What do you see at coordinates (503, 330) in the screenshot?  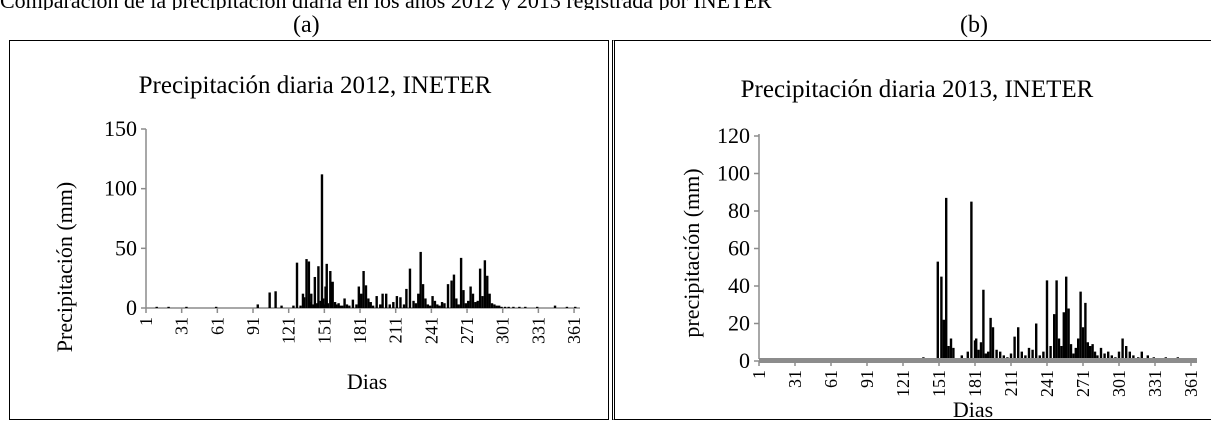 I see `chart-a-xtick-label: 301` at bounding box center [503, 330].